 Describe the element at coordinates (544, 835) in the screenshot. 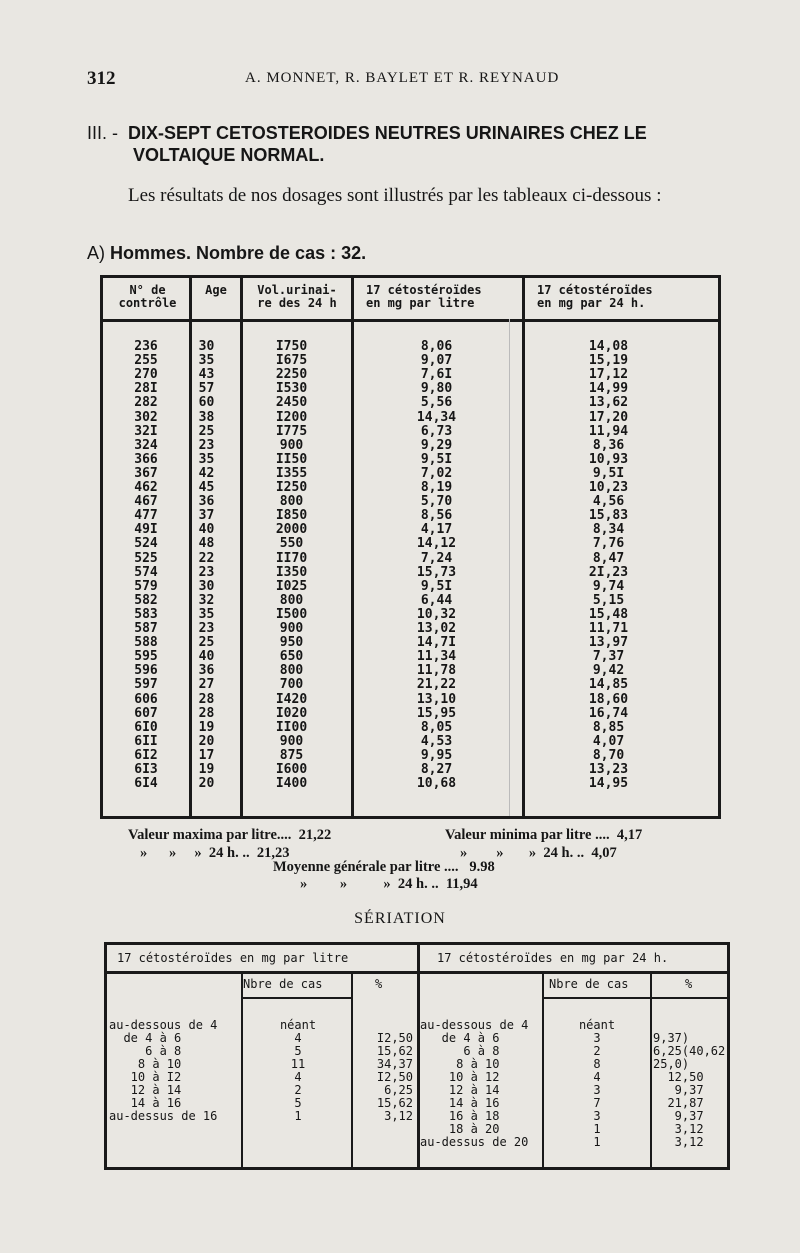

I see `min-per-litre: Valeur minima par litre .... 4,17` at that location.